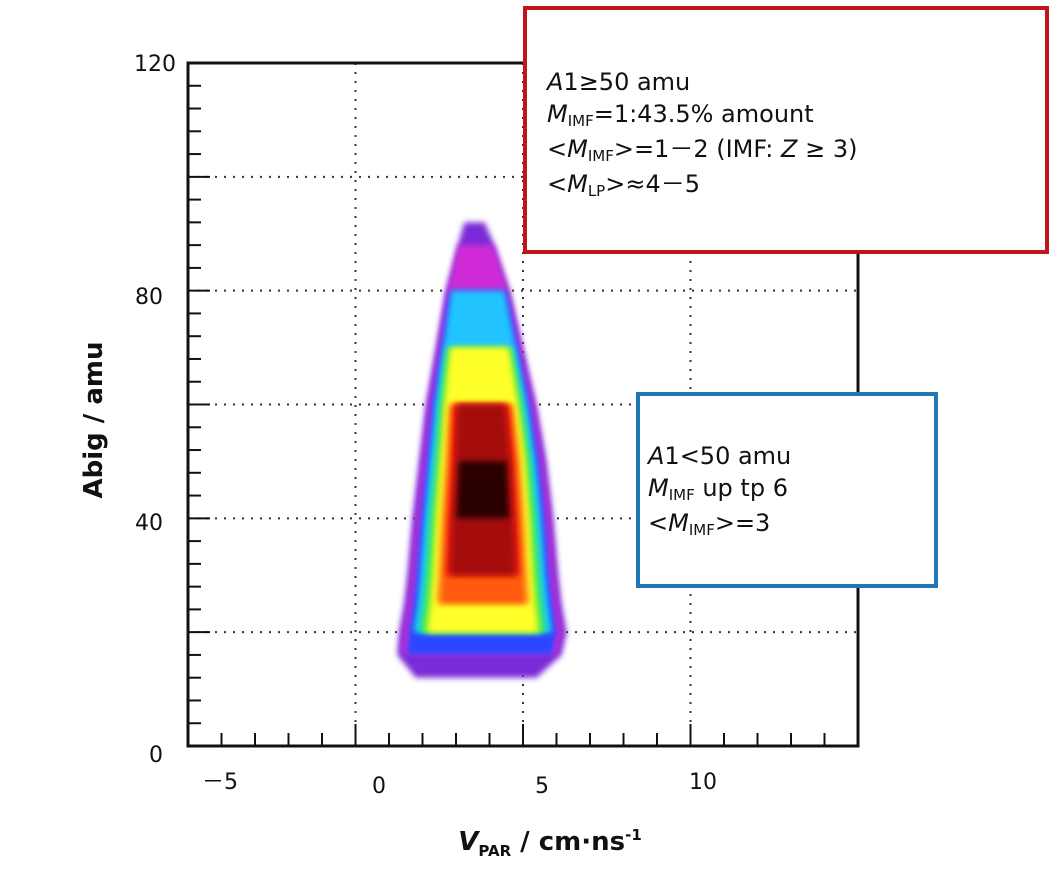 This screenshot has width=1056, height=878. What do you see at coordinates (459, 784) in the screenshot?
I see `x-tick-labels: －5 0 5 10` at bounding box center [459, 784].